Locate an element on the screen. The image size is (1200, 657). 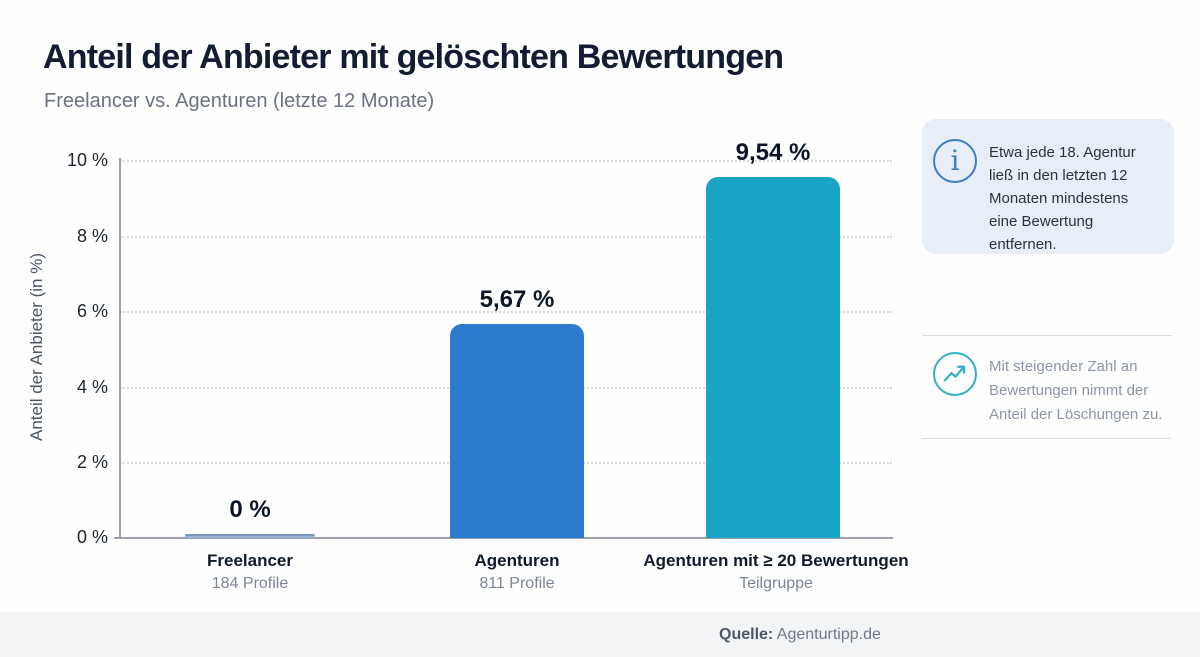
x-label-freelancer: Freelancer 184 Profile is located at coordinates (250, 572).